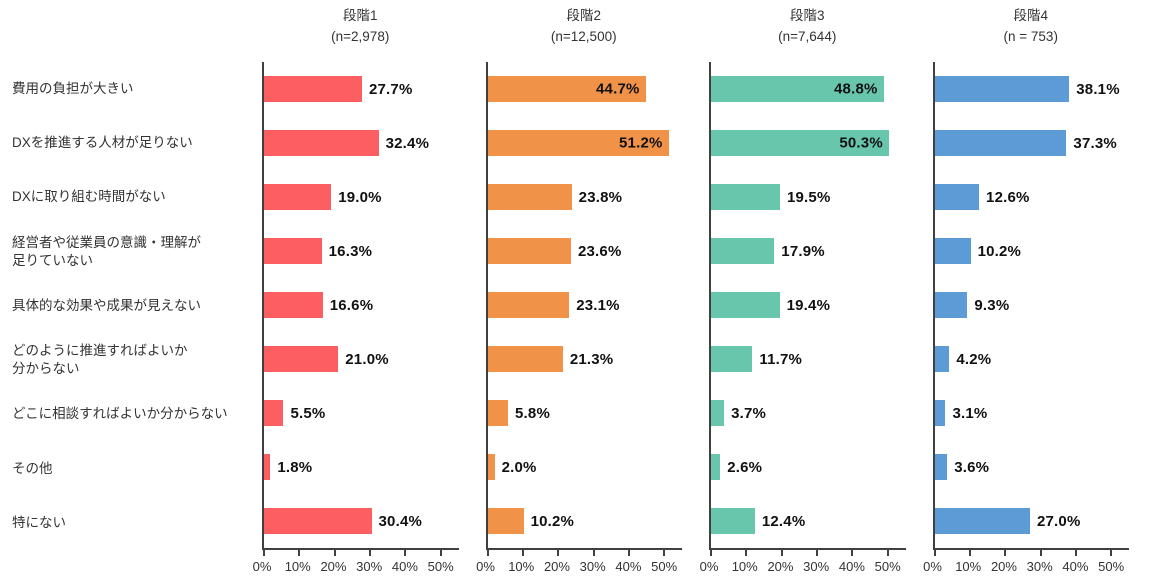  I want to click on panel-n-label: (n = 753), so click(1030, 36).